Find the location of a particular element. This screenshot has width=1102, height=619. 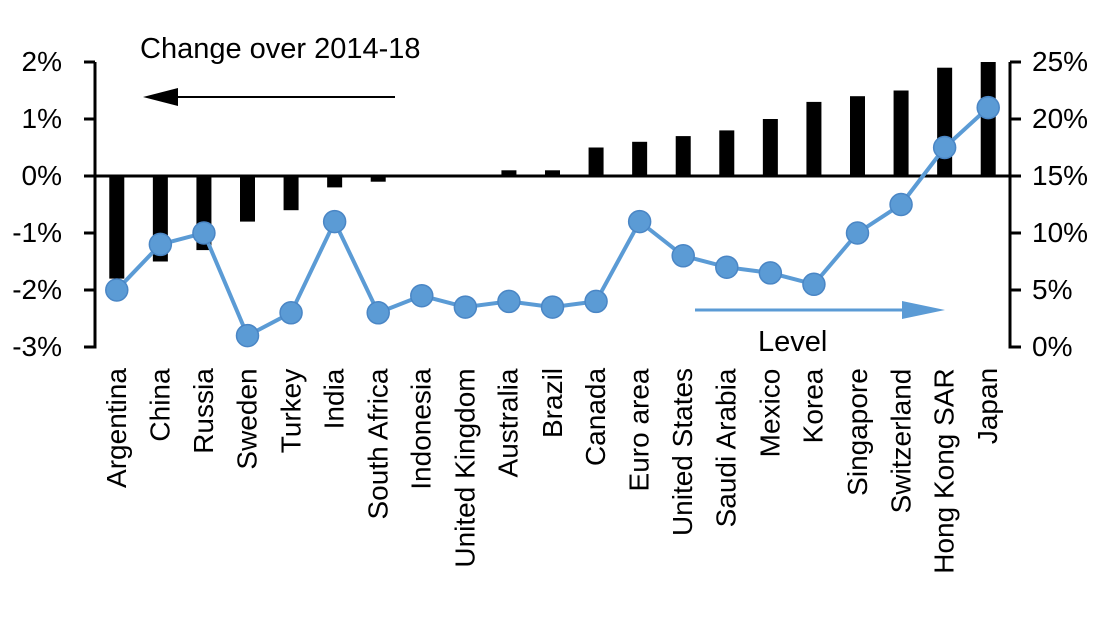

category-label: Sweden is located at coordinates (247, 418).